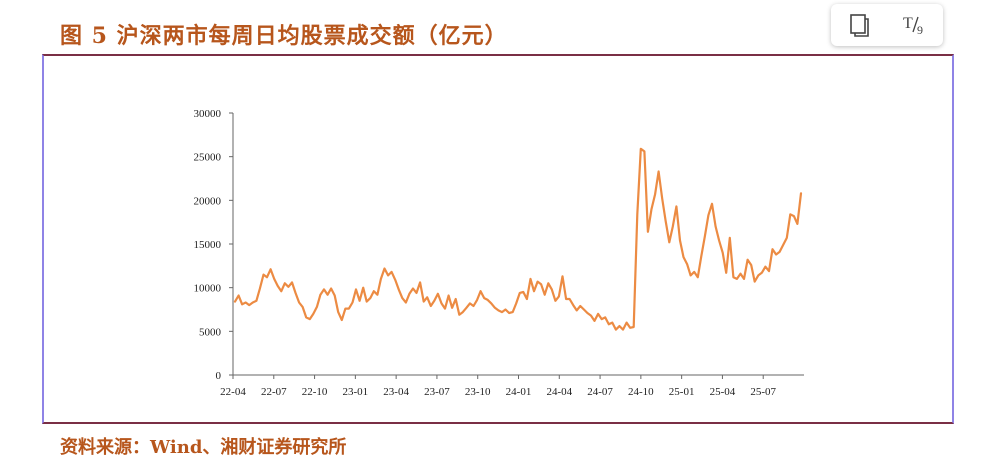 The image size is (1000, 470). I want to click on x-tick-label: 22-10, so click(315, 392).